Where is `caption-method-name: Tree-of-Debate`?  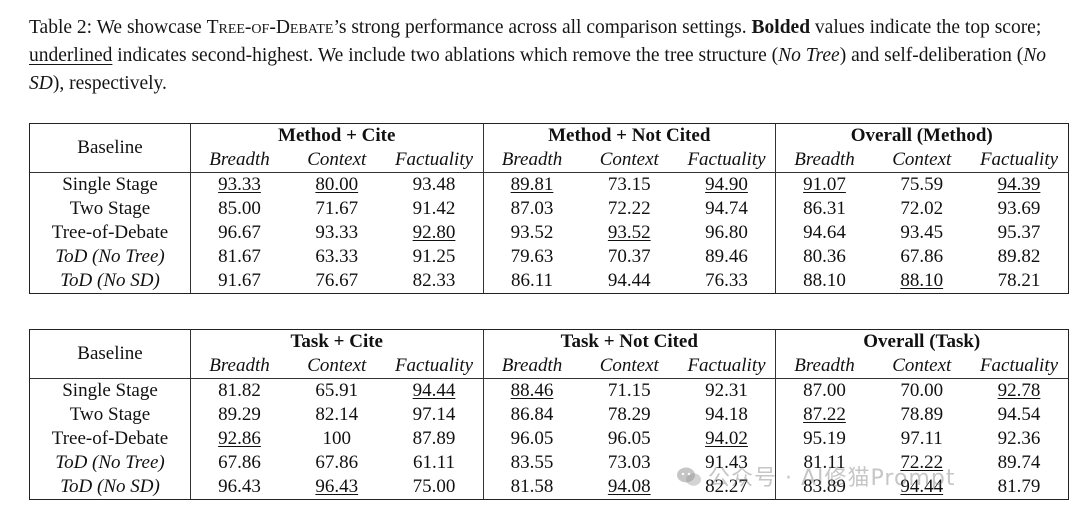
caption-method-name: Tree-of-Debate is located at coordinates (270, 27).